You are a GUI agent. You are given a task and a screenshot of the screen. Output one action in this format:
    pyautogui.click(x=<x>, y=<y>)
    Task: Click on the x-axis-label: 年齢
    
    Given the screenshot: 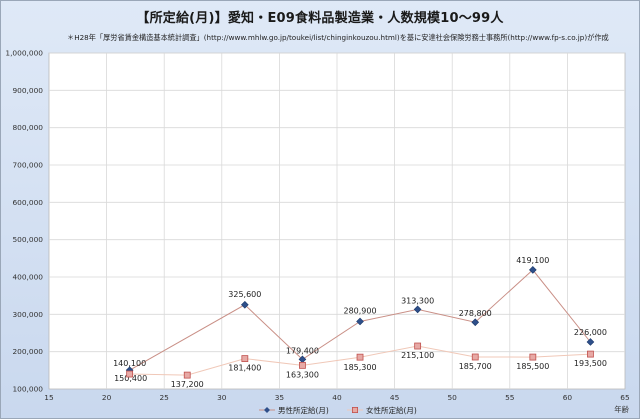 What is the action you would take?
    pyautogui.click(x=621, y=409)
    